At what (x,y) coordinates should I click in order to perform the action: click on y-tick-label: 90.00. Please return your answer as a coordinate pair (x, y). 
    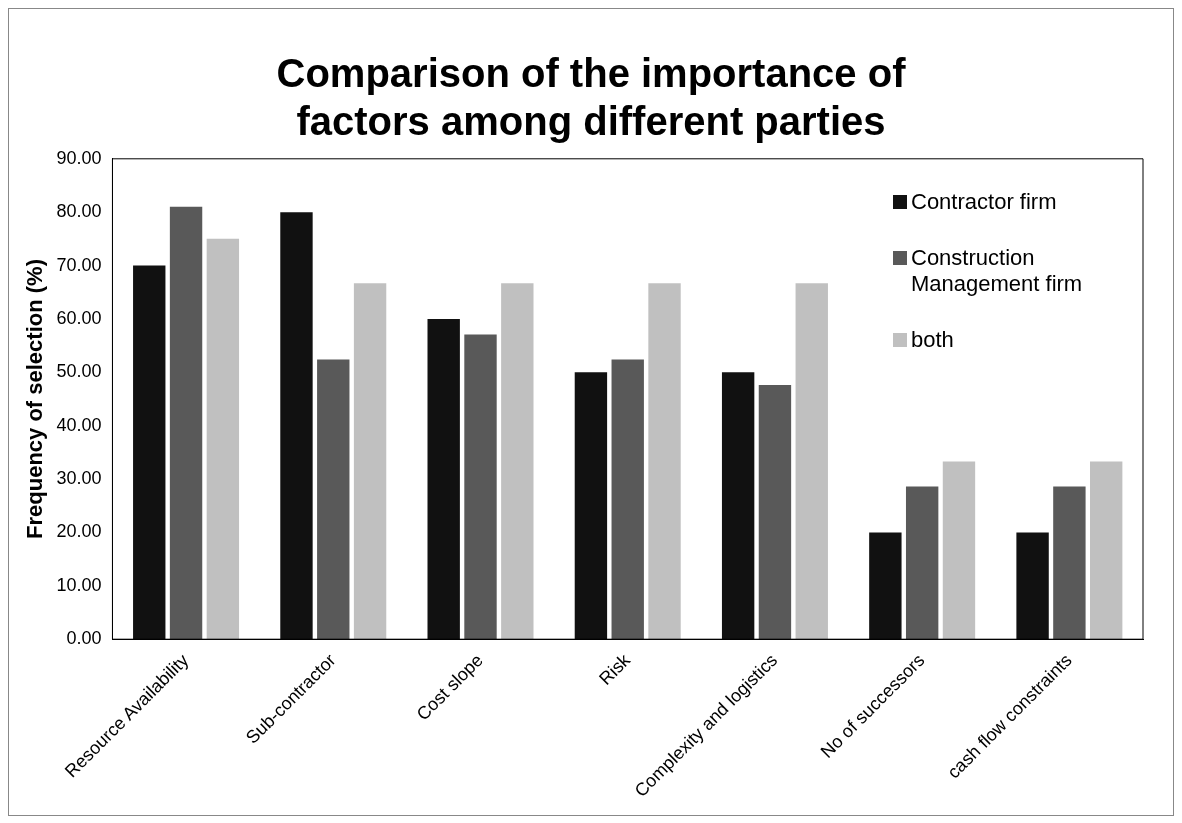
    Looking at the image, I should click on (79, 157).